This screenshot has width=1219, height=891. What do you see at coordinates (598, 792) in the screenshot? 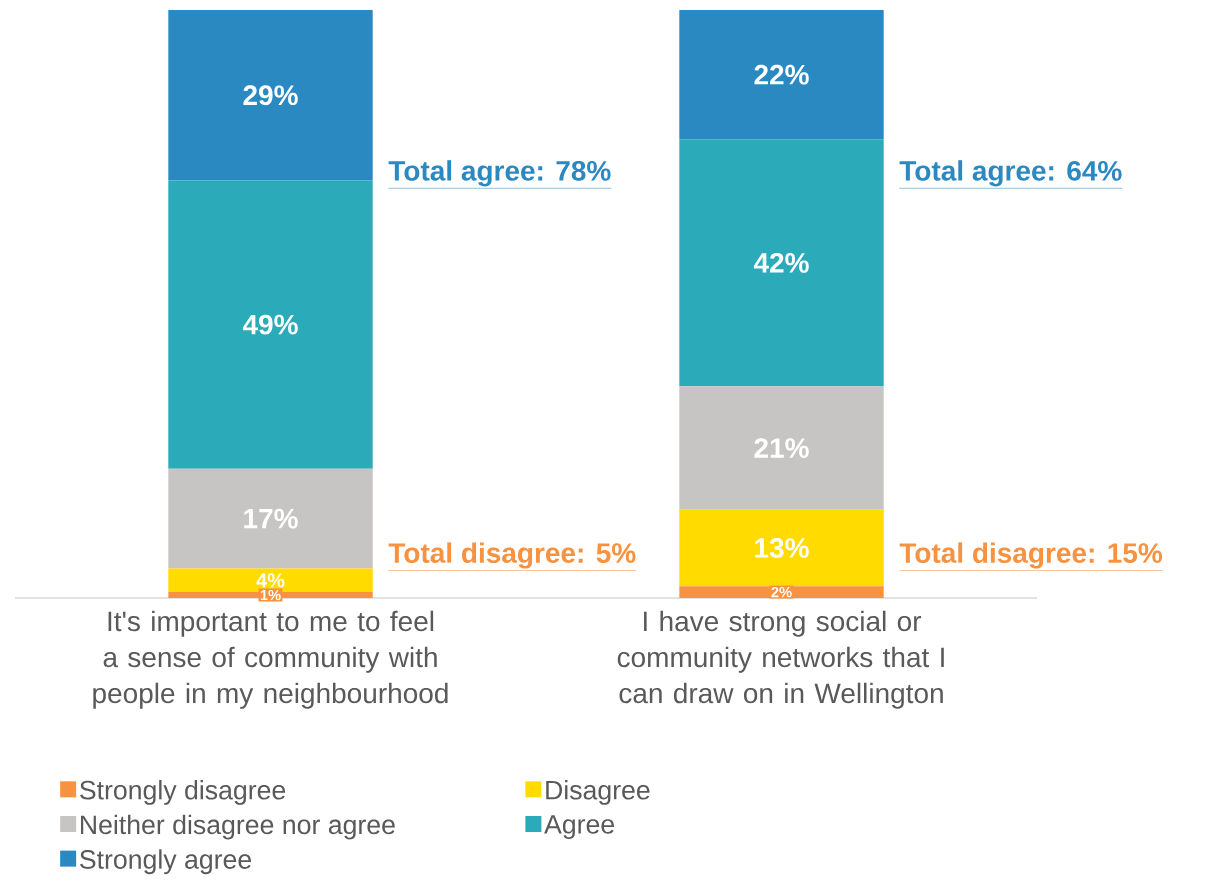
I see `legend-label: Disagree` at bounding box center [598, 792].